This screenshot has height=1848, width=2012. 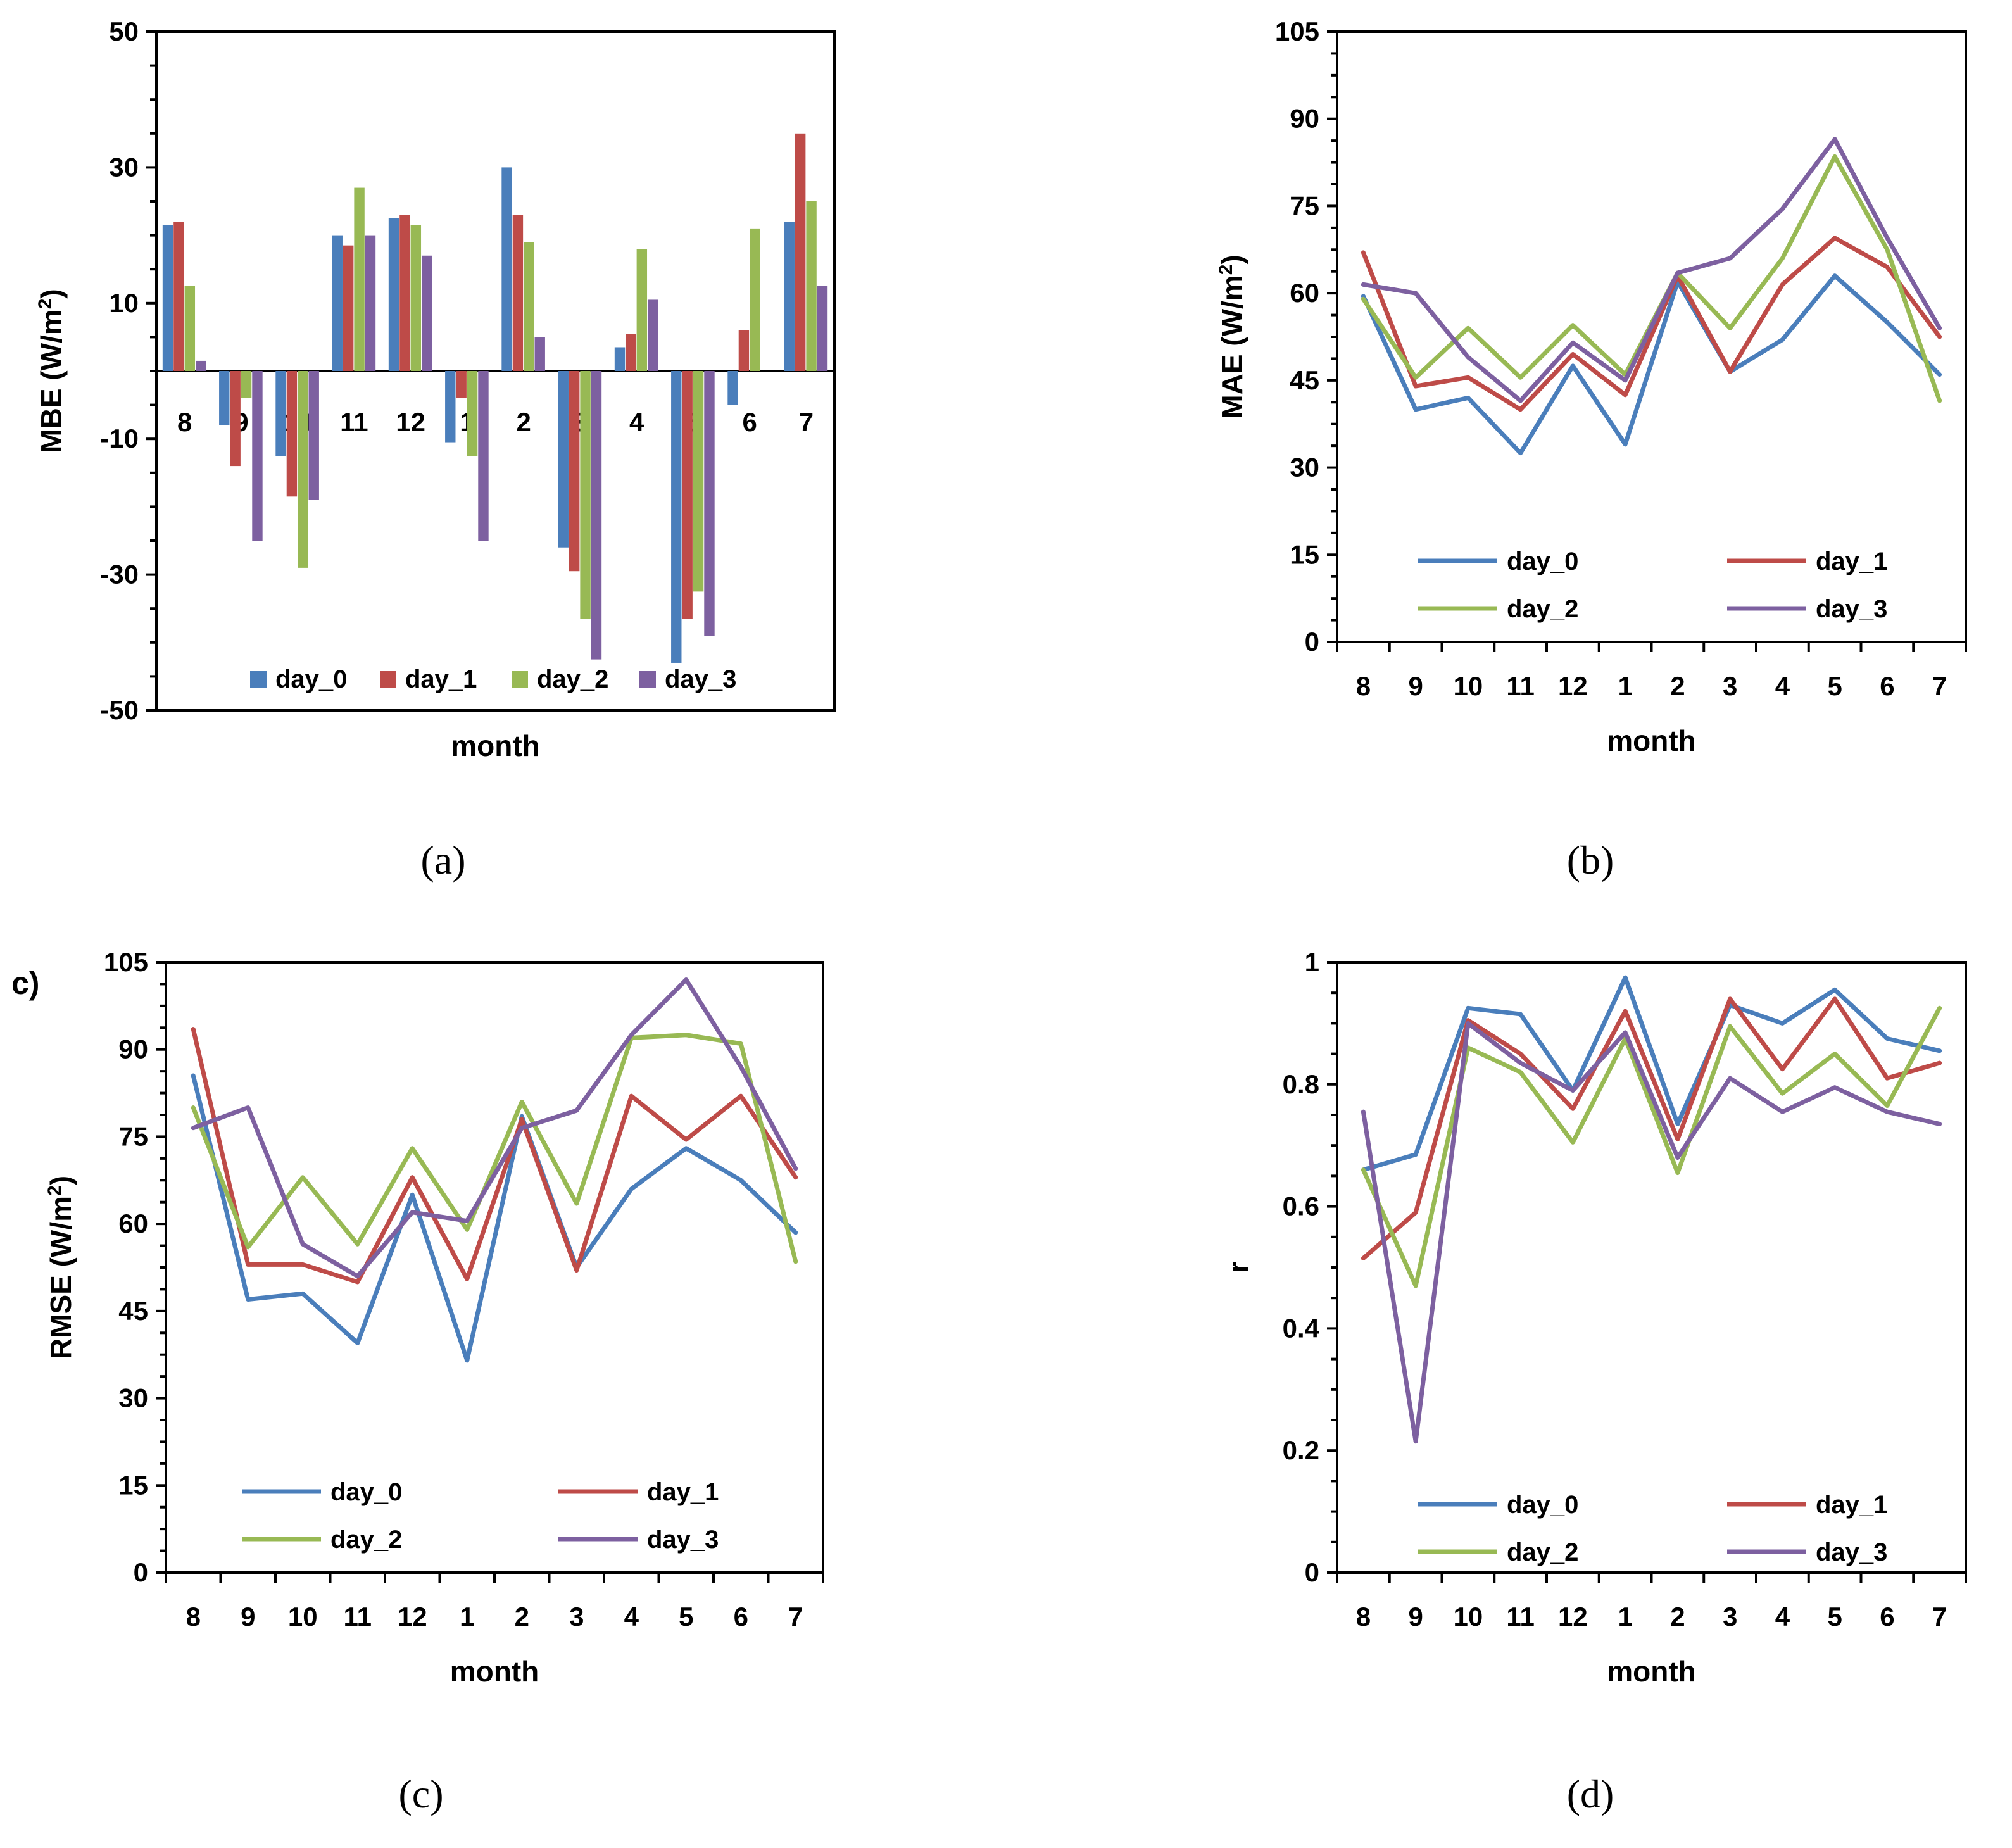 What do you see at coordinates (1834, 686) in the screenshot?
I see `x-tick-label: 5` at bounding box center [1834, 686].